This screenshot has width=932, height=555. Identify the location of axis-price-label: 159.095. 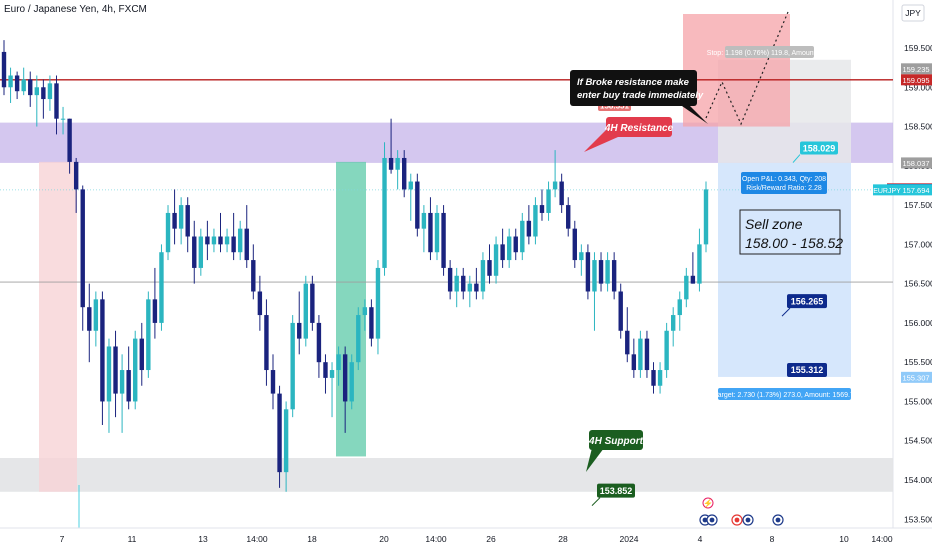
(915, 80).